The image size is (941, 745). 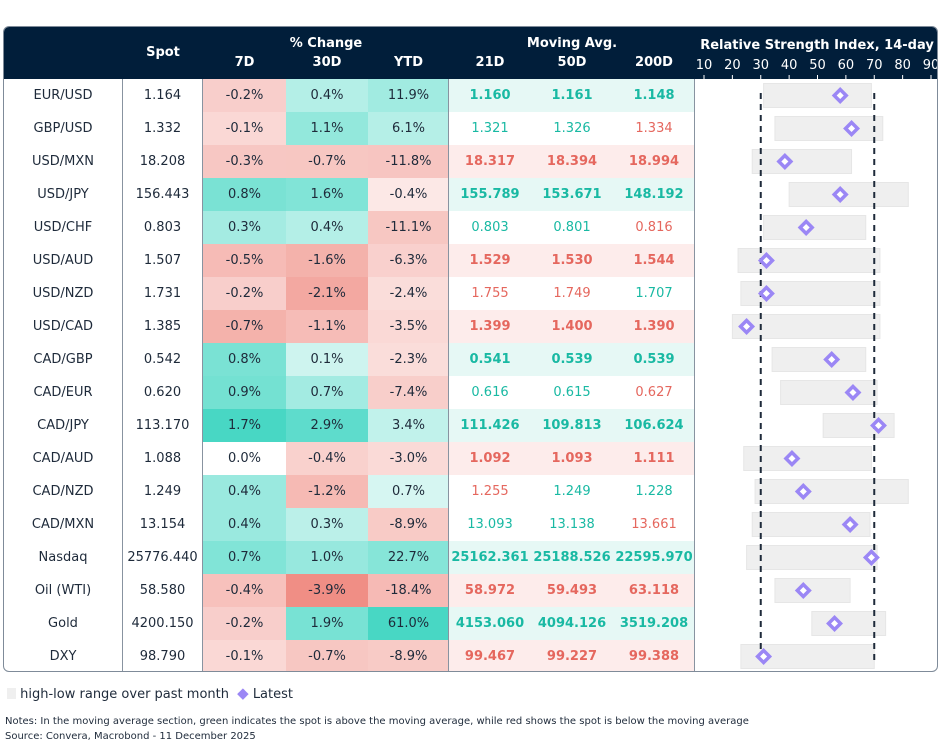 What do you see at coordinates (490, 656) in the screenshot?
I see `ma-ma21: 99.467` at bounding box center [490, 656].